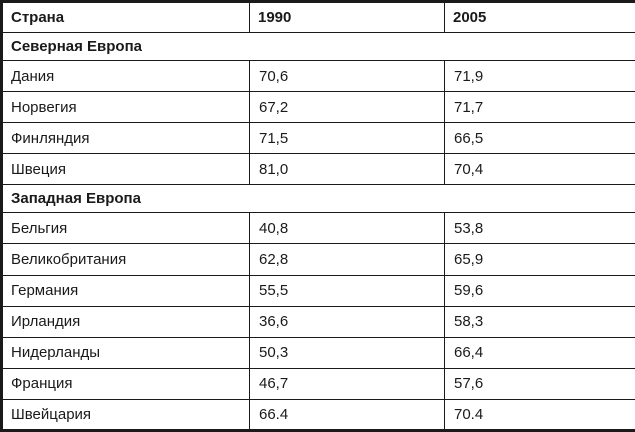 The width and height of the screenshot is (635, 432). I want to click on table-row-sweden: Швеция 81,0 70,4, so click(318, 169).